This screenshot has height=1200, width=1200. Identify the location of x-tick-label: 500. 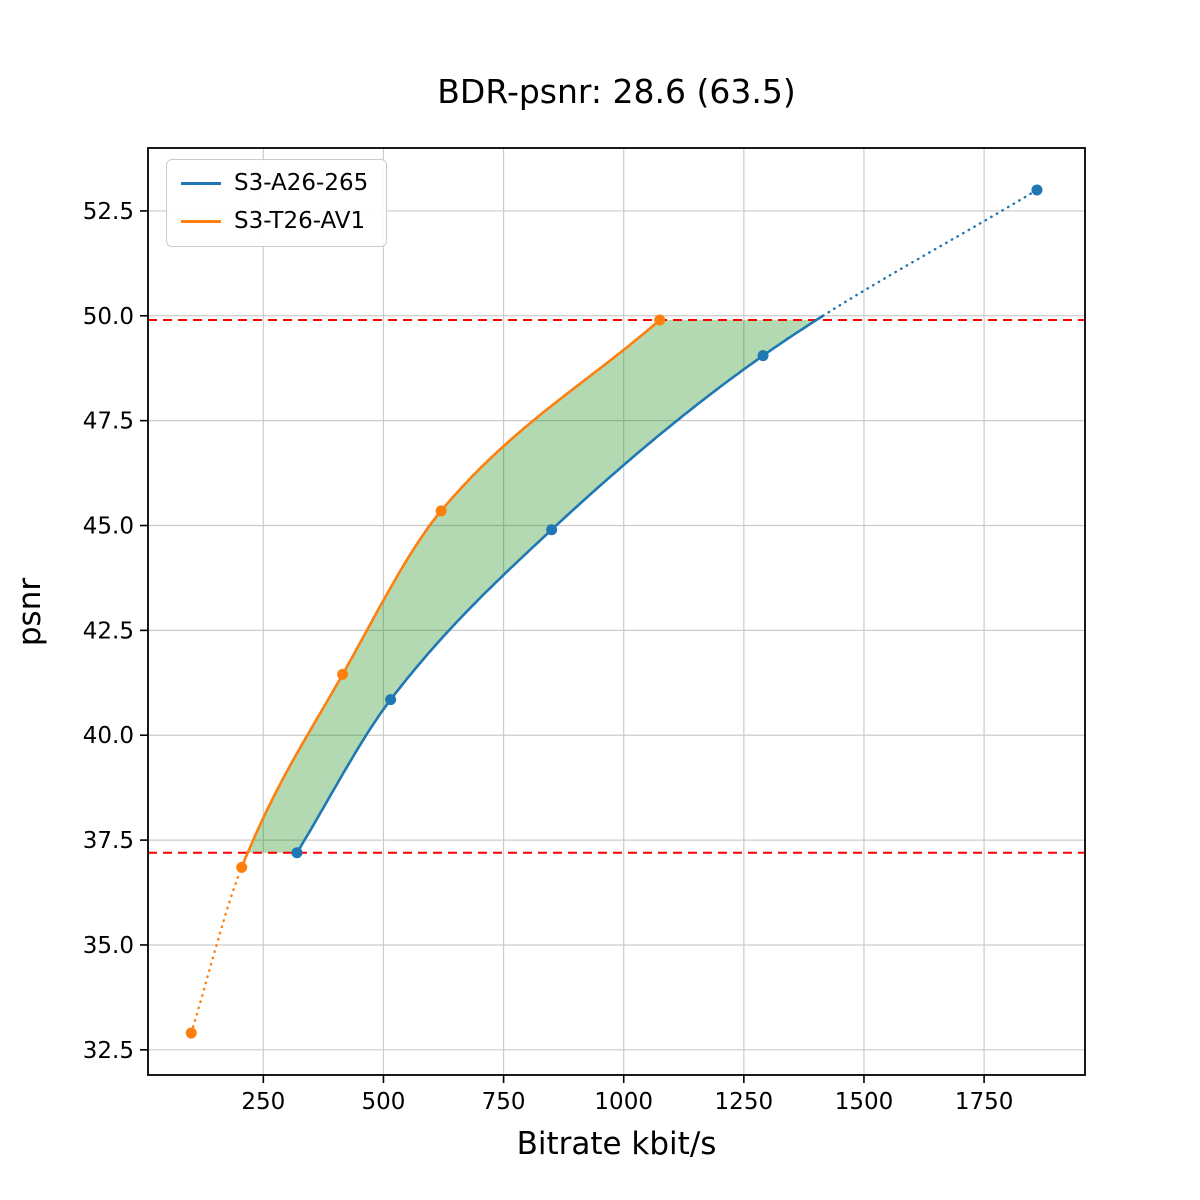
(383, 1102).